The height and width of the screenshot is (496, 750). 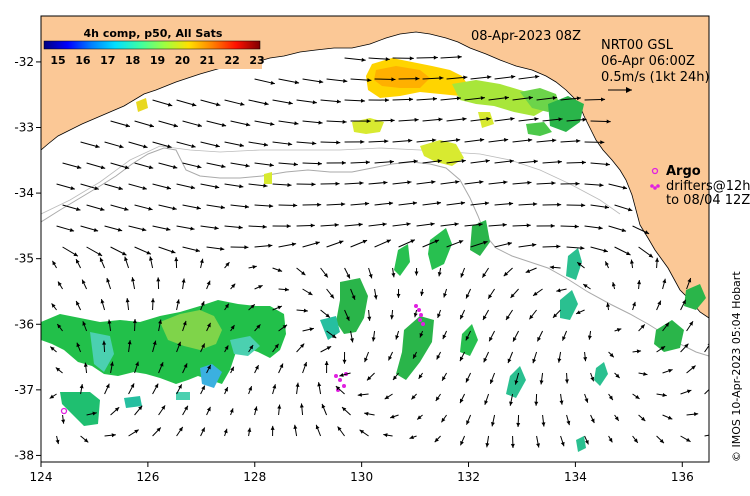 What do you see at coordinates (24, 193) in the screenshot?
I see `lat-tick-label: -34` at bounding box center [24, 193].